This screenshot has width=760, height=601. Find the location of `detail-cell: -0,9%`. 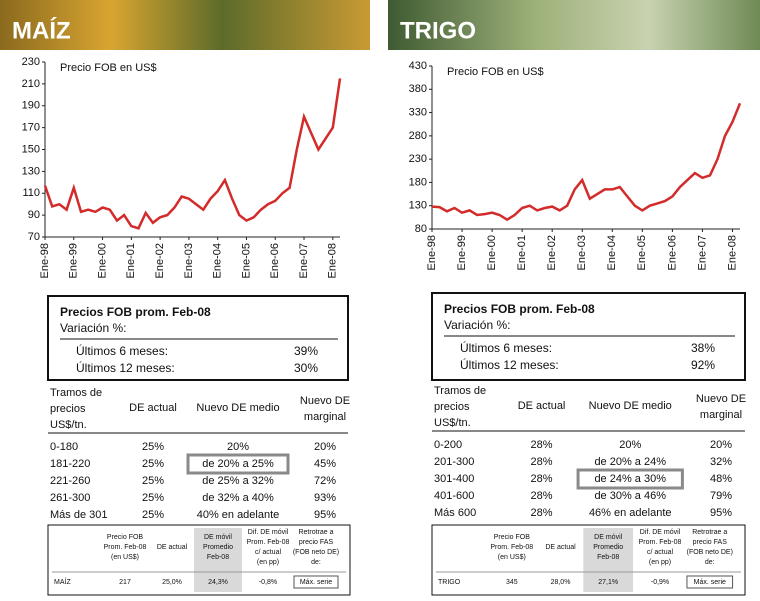

detail-cell: -0,9% is located at coordinates (660, 582).